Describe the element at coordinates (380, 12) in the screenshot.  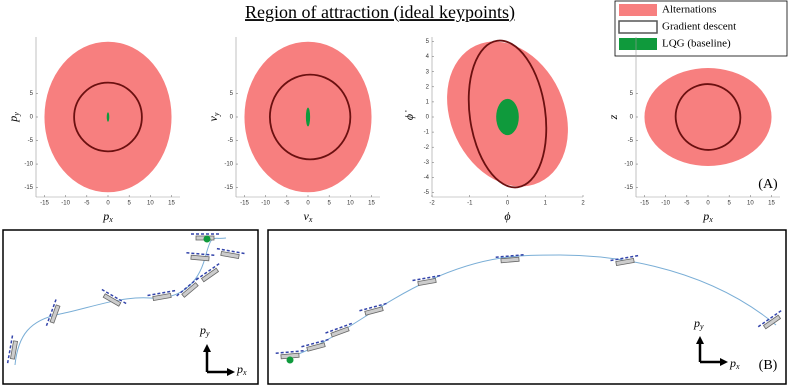
I see `title: Region of attraction (ideal keypoints)` at that location.